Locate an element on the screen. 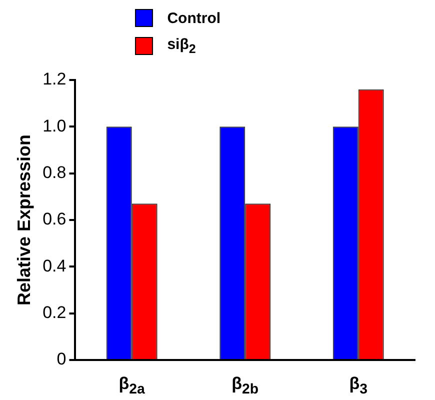 This screenshot has width=435, height=400. legend-label: Control is located at coordinates (194, 18).